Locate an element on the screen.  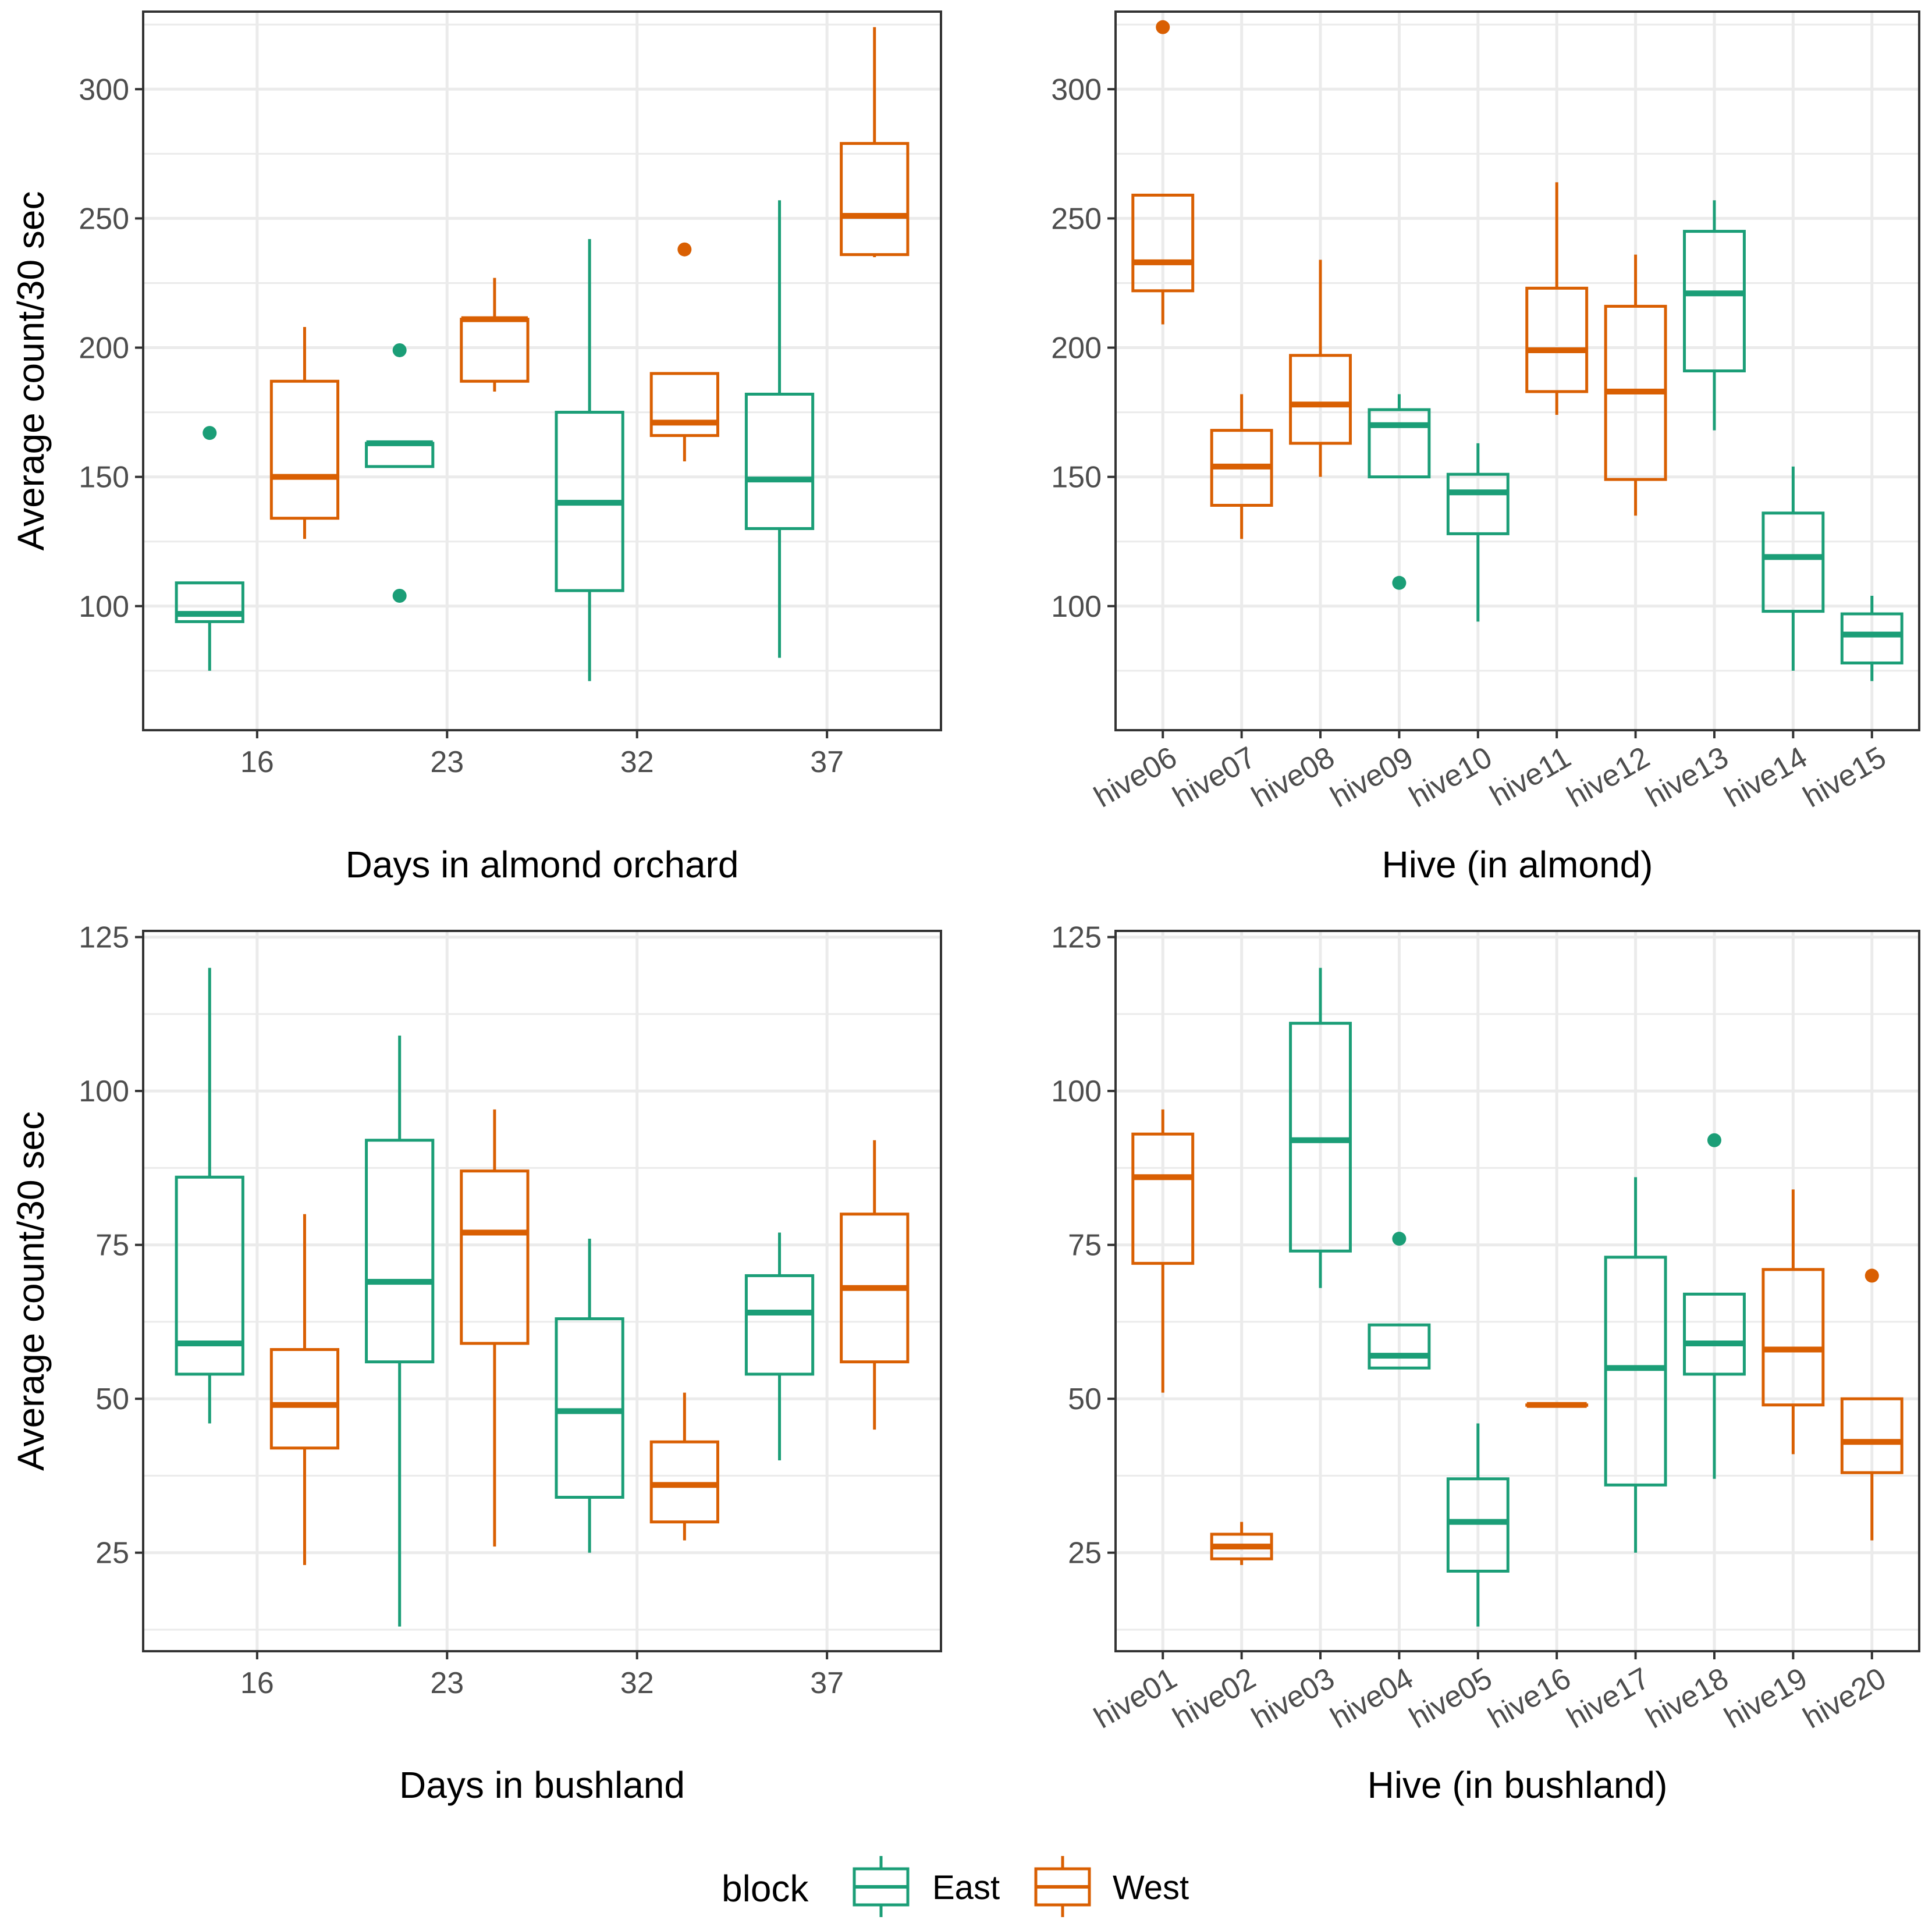
boxplot-hive08 is located at coordinates (1320, 368).